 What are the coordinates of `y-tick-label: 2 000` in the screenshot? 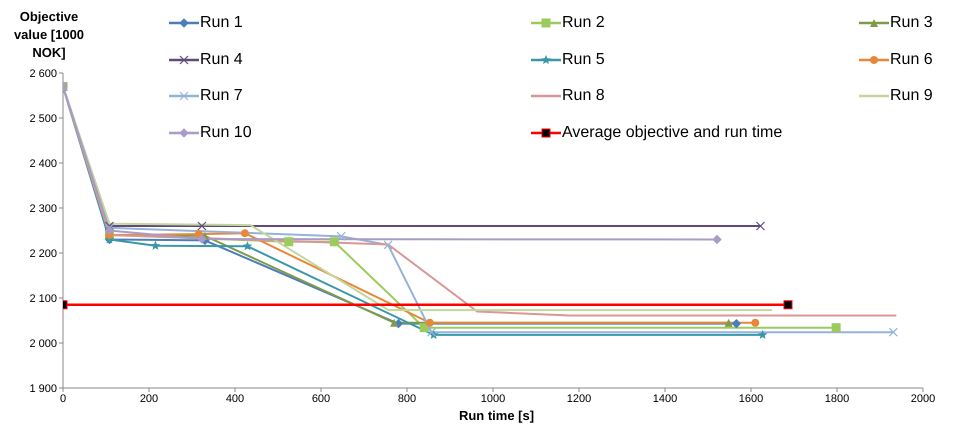 It's located at (43, 344).